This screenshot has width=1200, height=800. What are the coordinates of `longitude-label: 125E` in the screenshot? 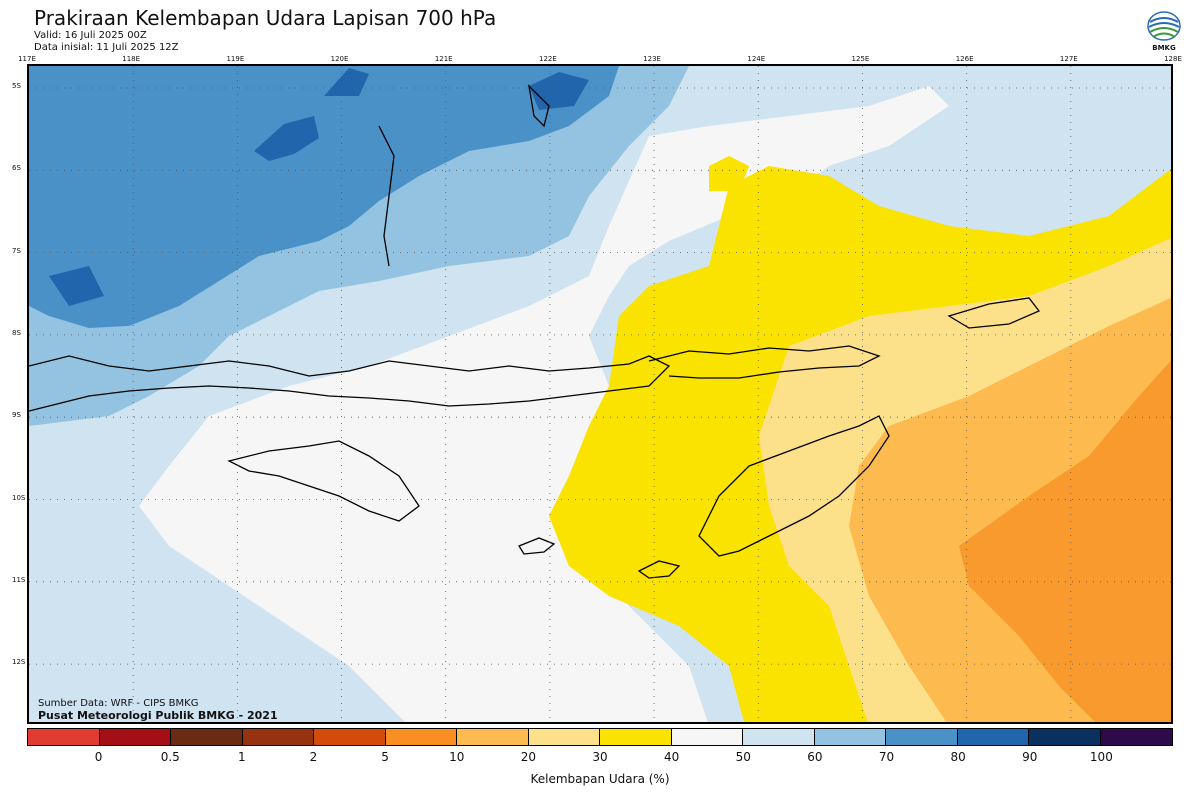 It's located at (860, 59).